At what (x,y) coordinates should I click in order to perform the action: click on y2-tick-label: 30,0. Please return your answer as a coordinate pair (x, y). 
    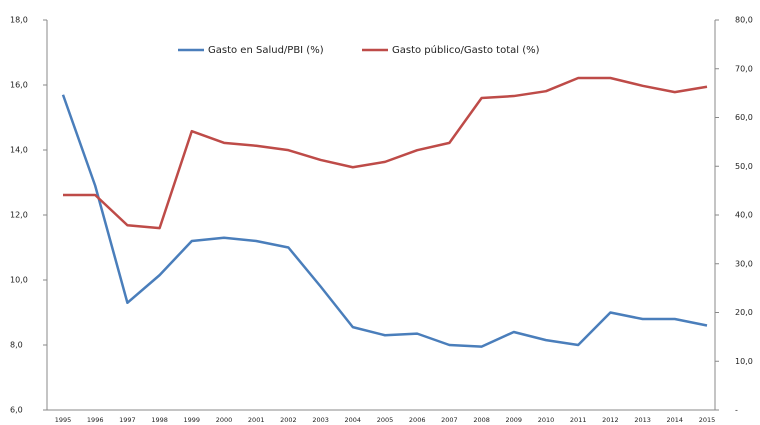
    Looking at the image, I should click on (744, 263).